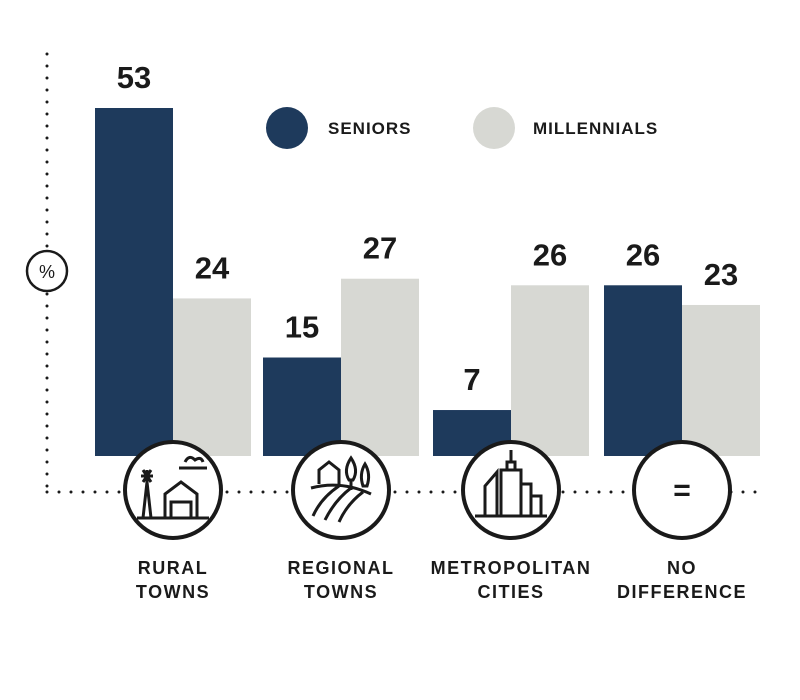  I want to click on category-label-line1: METROPOLITAN, so click(511, 568).